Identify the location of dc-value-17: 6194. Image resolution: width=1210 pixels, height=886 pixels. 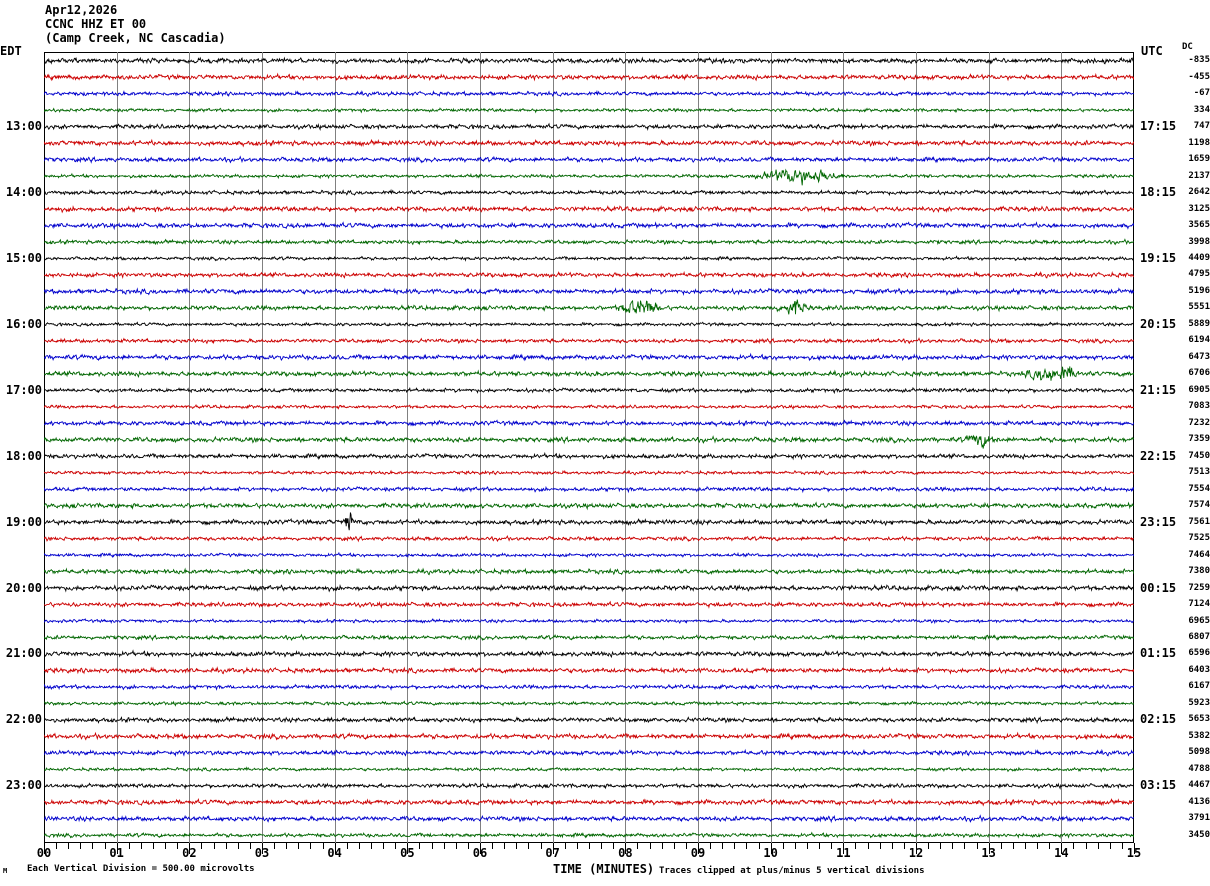
(1199, 340).